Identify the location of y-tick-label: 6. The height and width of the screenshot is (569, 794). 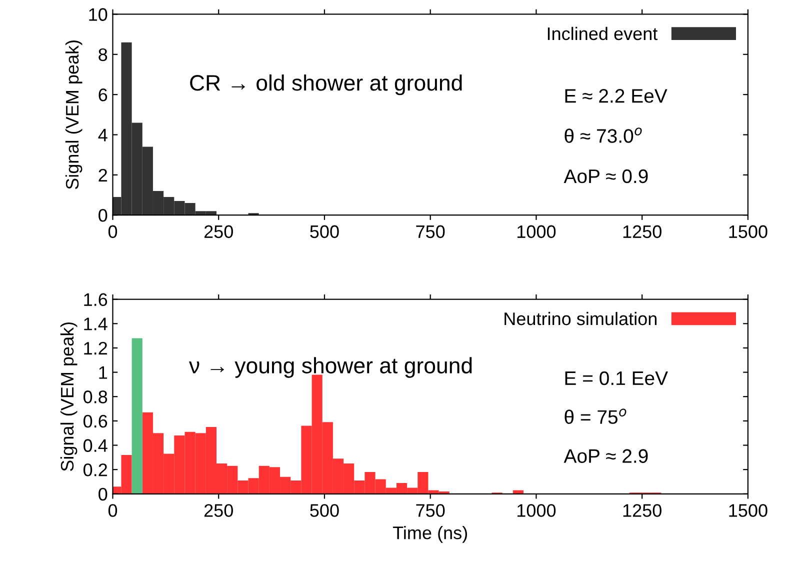
(103, 95).